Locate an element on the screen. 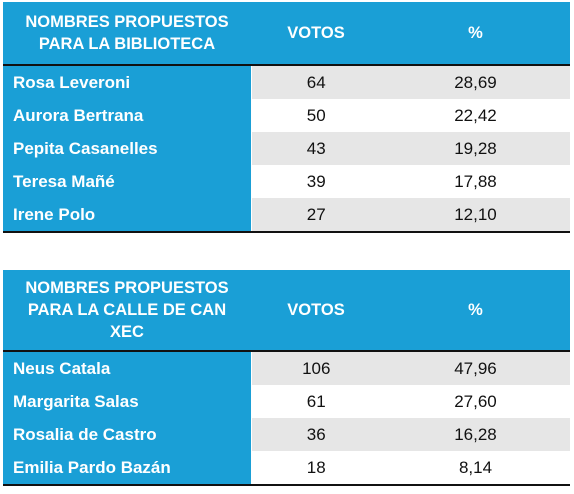  table-row: Pepita Casanelles 43 19,28 is located at coordinates (286, 148).